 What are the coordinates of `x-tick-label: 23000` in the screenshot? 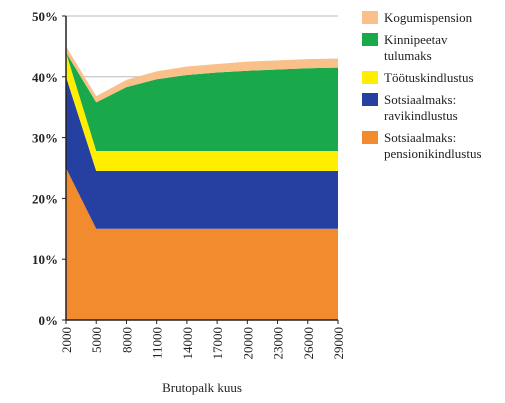 It's located at (278, 343).